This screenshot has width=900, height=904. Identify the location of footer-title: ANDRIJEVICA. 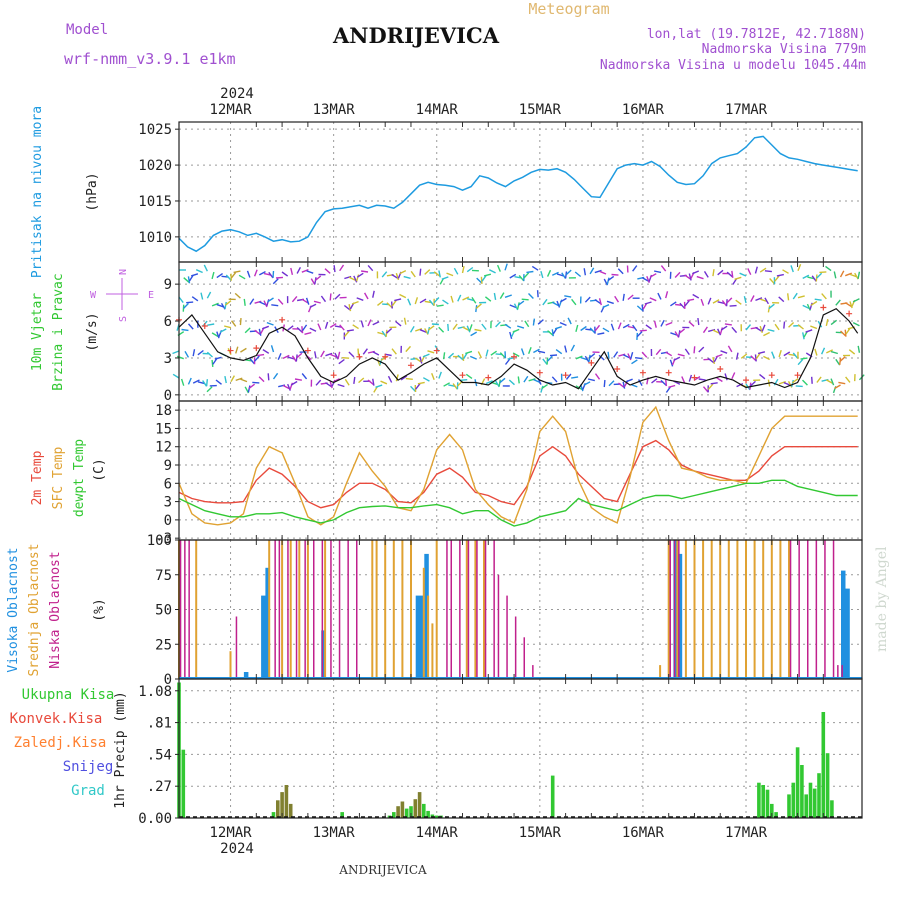
(382, 870).